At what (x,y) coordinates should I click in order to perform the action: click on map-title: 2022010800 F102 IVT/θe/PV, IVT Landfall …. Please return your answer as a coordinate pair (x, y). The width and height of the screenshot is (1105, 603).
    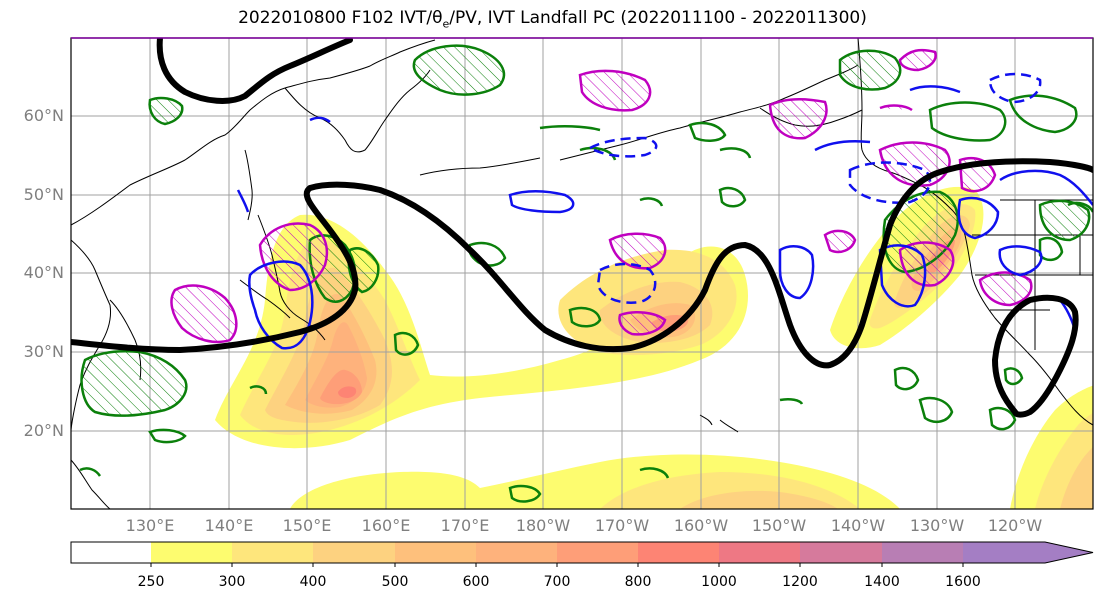
    Looking at the image, I should click on (552, 19).